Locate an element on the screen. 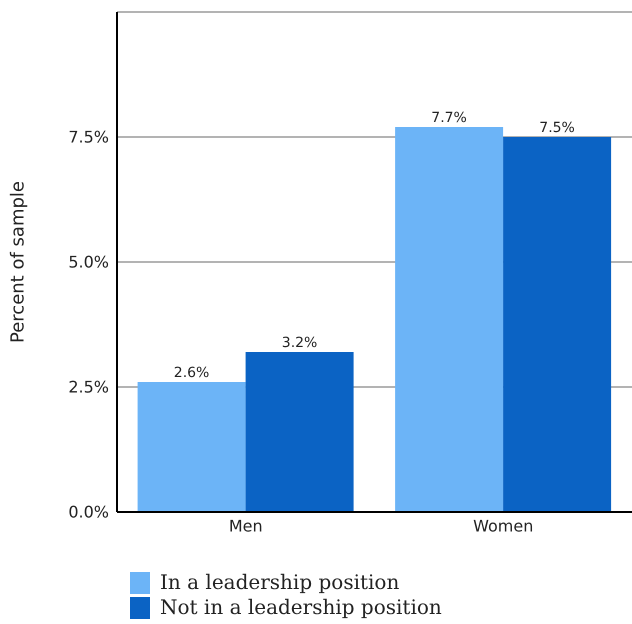 The height and width of the screenshot is (624, 632). x-tick-label: Men is located at coordinates (245, 526).